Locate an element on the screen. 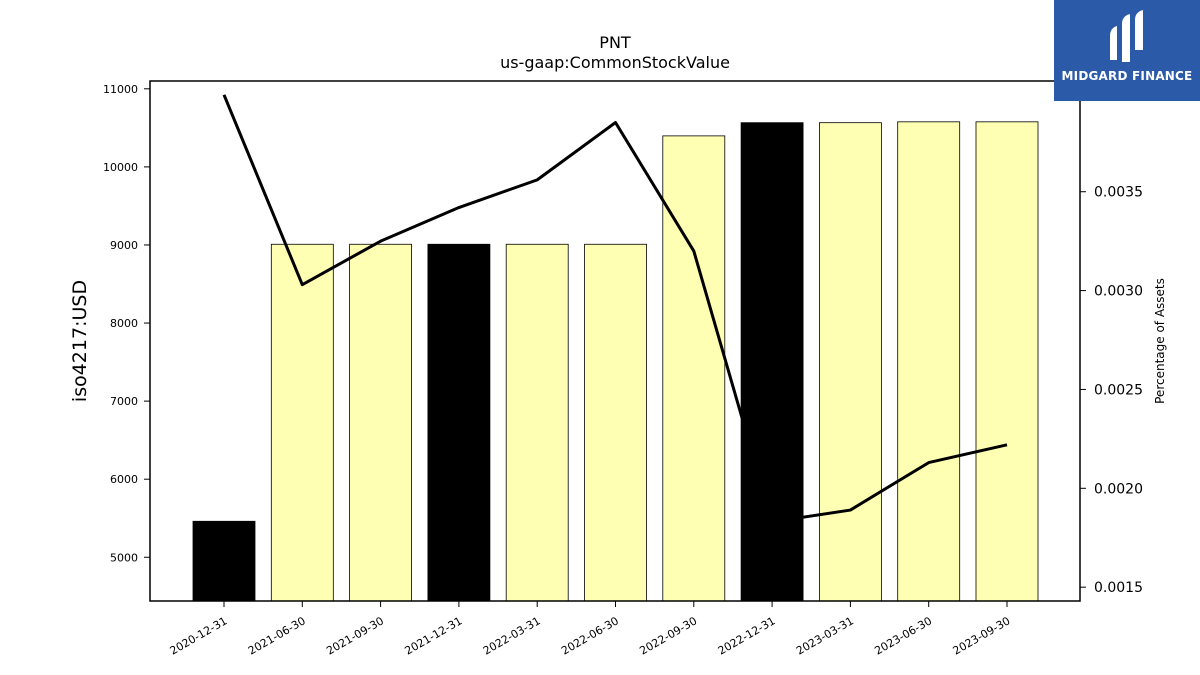  y2-tick-label: 0.0025 is located at coordinates (1118, 390).